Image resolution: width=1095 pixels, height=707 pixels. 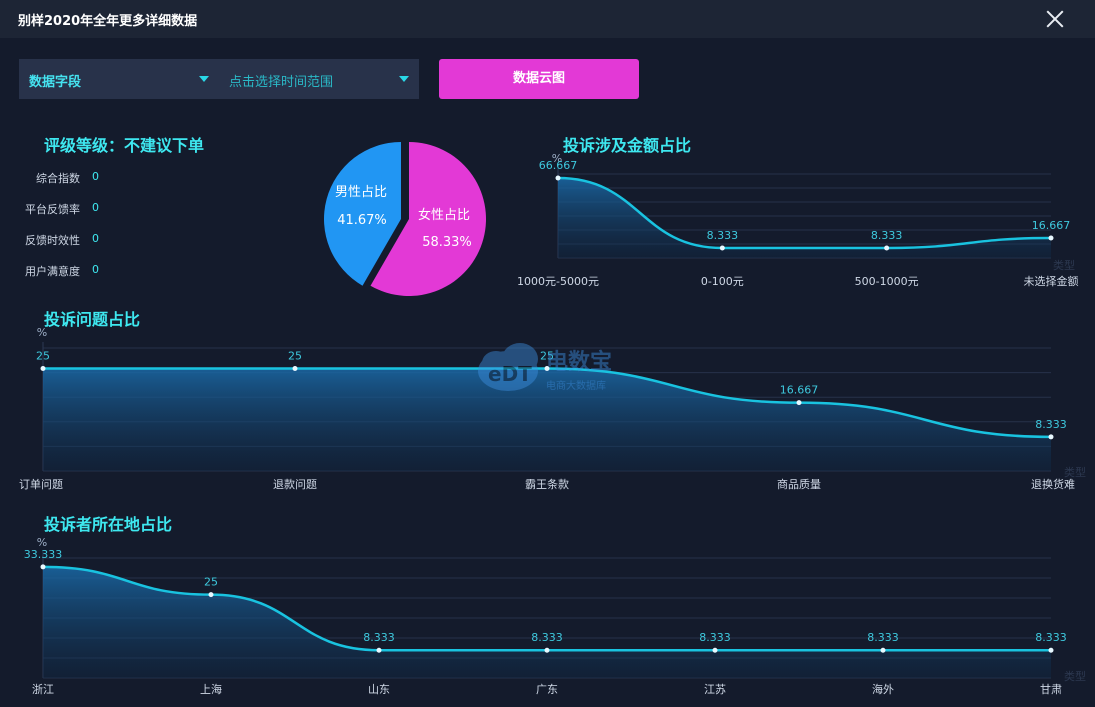 I want to click on time-range-select: 点击选择时间范围, so click(x=319, y=79).